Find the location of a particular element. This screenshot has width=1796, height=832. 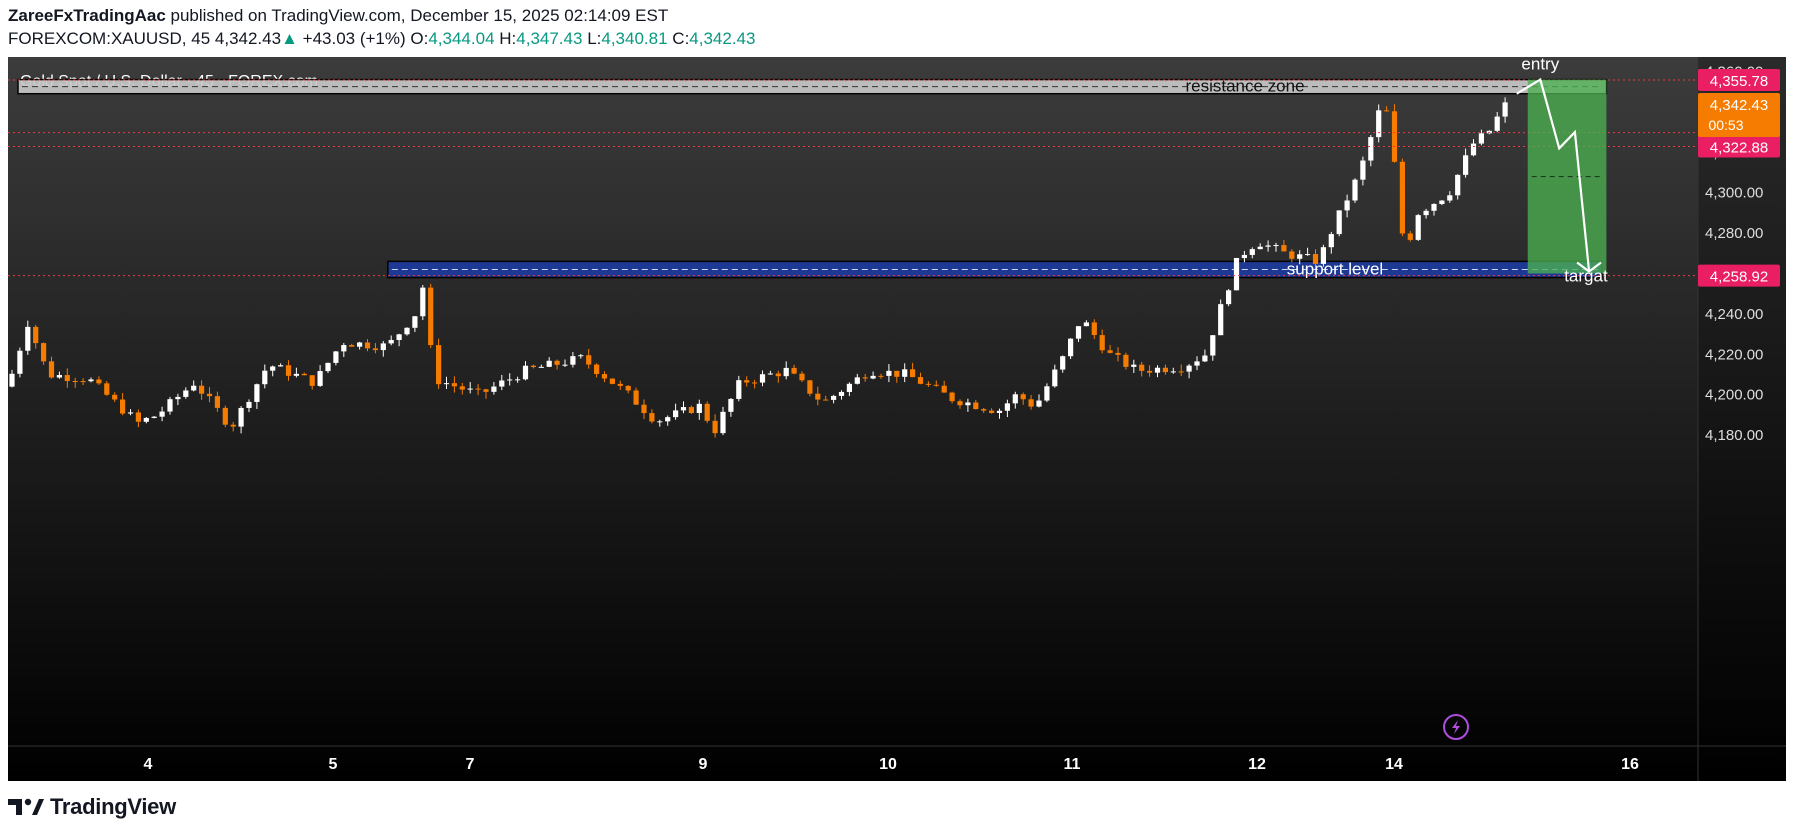

publisher-name: ZareeFxTradingAac is located at coordinates (87, 15).